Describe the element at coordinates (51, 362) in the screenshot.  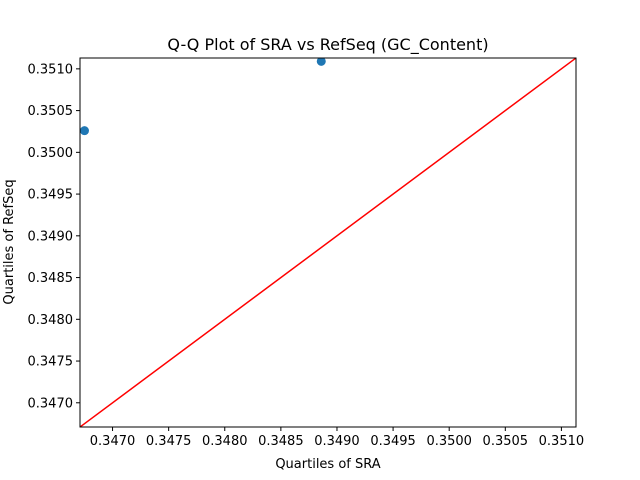
I see `y-tick-label: 0.3475` at that location.